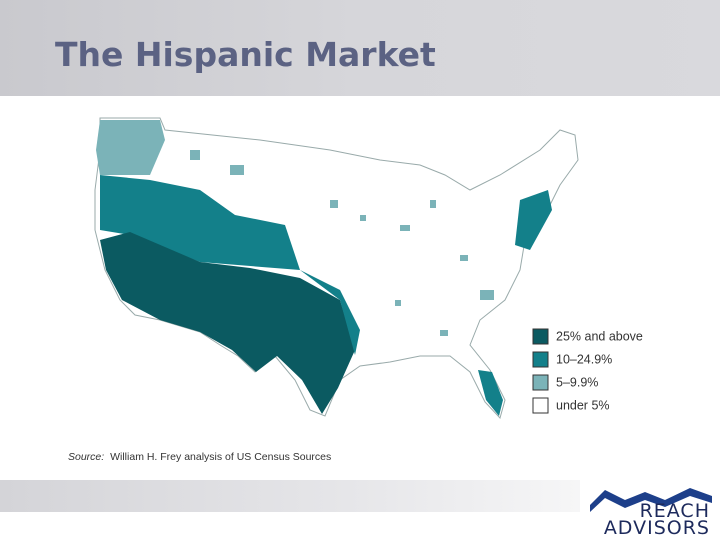 The image size is (720, 540). I want to click on legend: 25% and above 10–24.9% 5–9.9% under 5%, so click(587, 371).